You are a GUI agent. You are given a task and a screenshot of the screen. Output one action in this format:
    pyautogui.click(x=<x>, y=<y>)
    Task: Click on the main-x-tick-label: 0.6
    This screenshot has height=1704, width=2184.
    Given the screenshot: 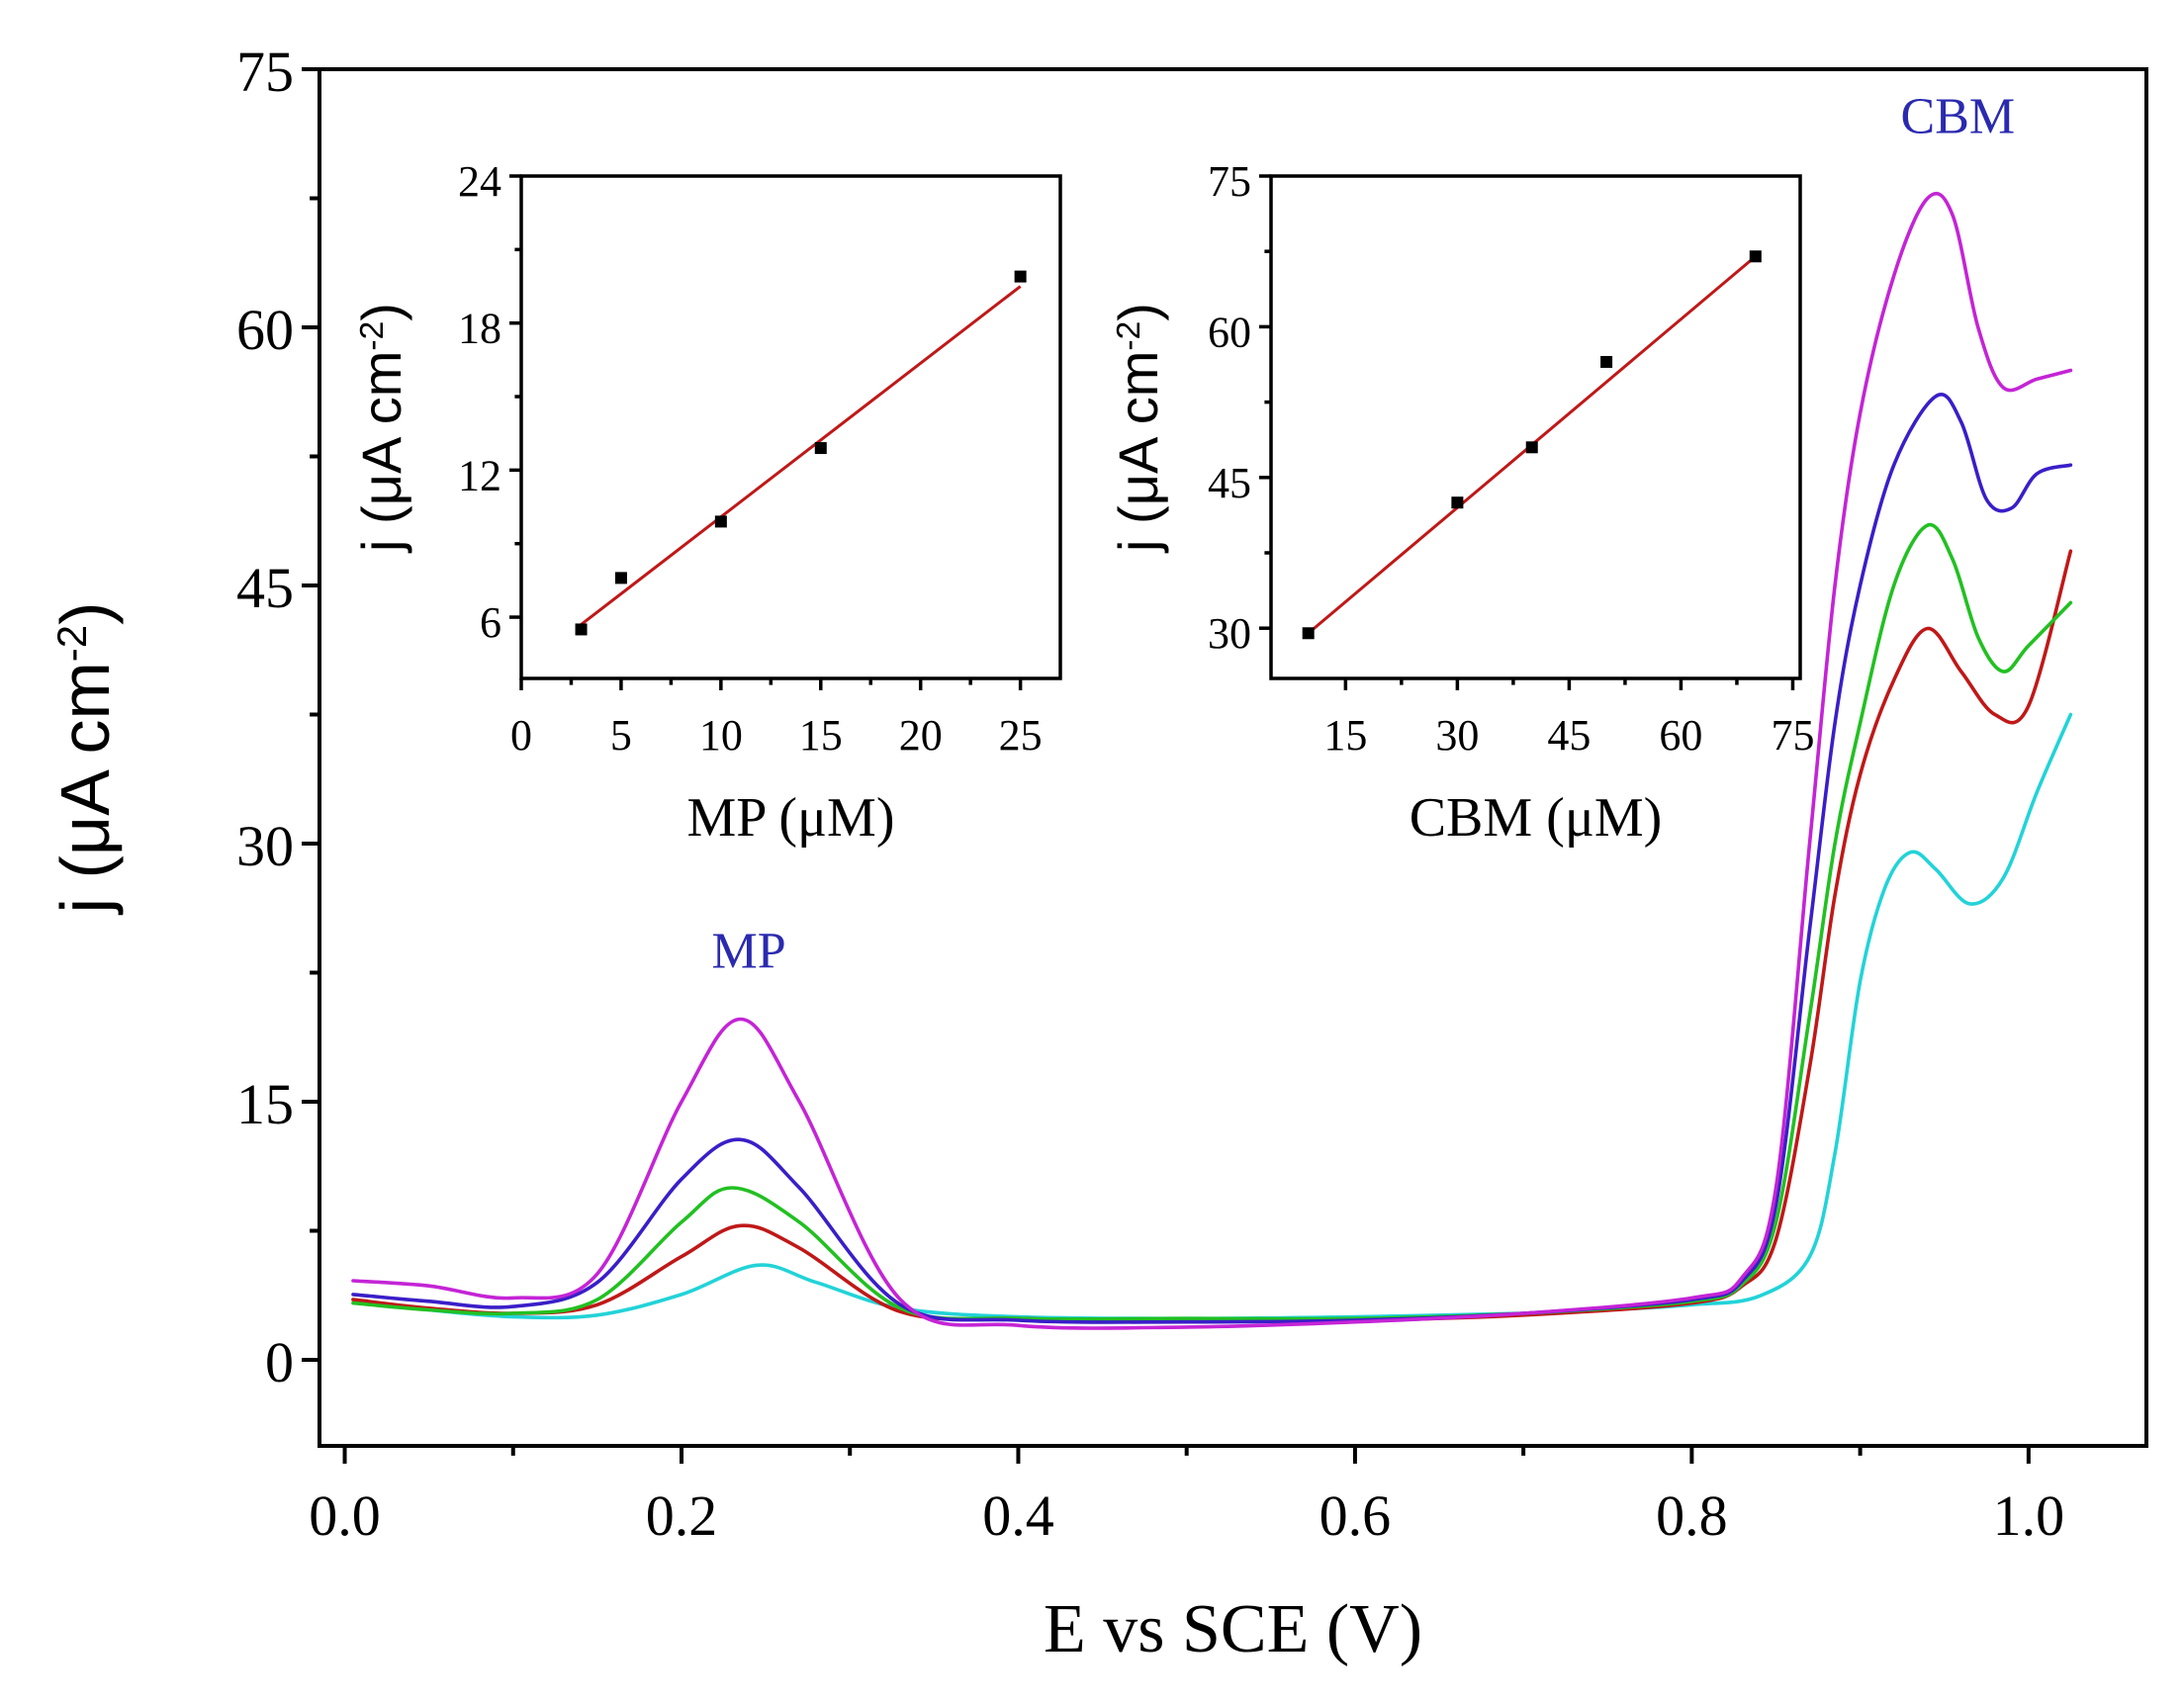 What is the action you would take?
    pyautogui.click(x=1356, y=1515)
    